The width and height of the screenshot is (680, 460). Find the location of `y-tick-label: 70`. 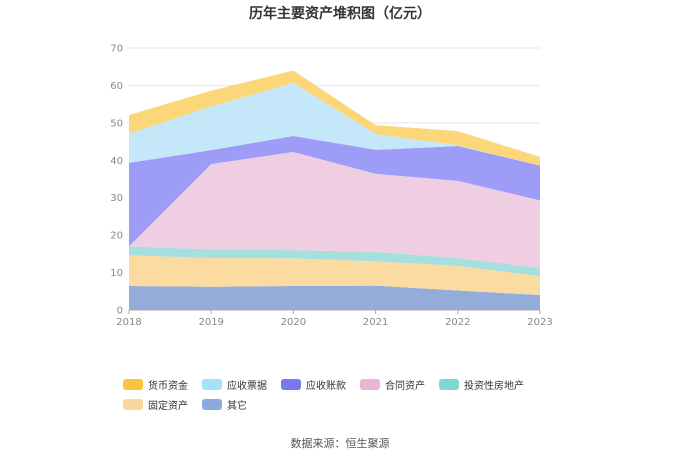

y-tick-label: 70 is located at coordinates (116, 49).